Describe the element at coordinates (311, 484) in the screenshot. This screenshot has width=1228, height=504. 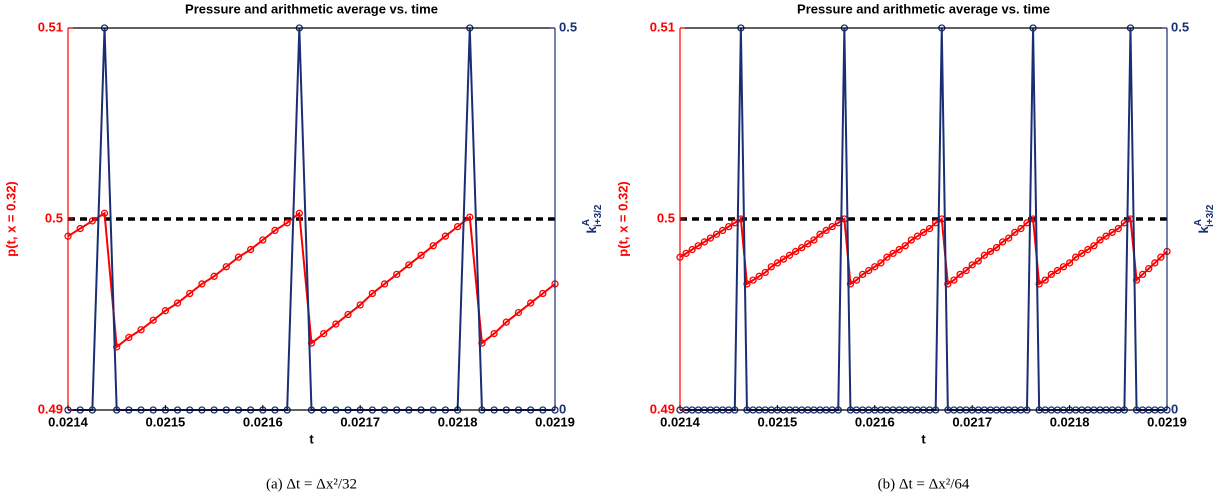
I see `caption: (a) Δt = Δx²/32` at that location.